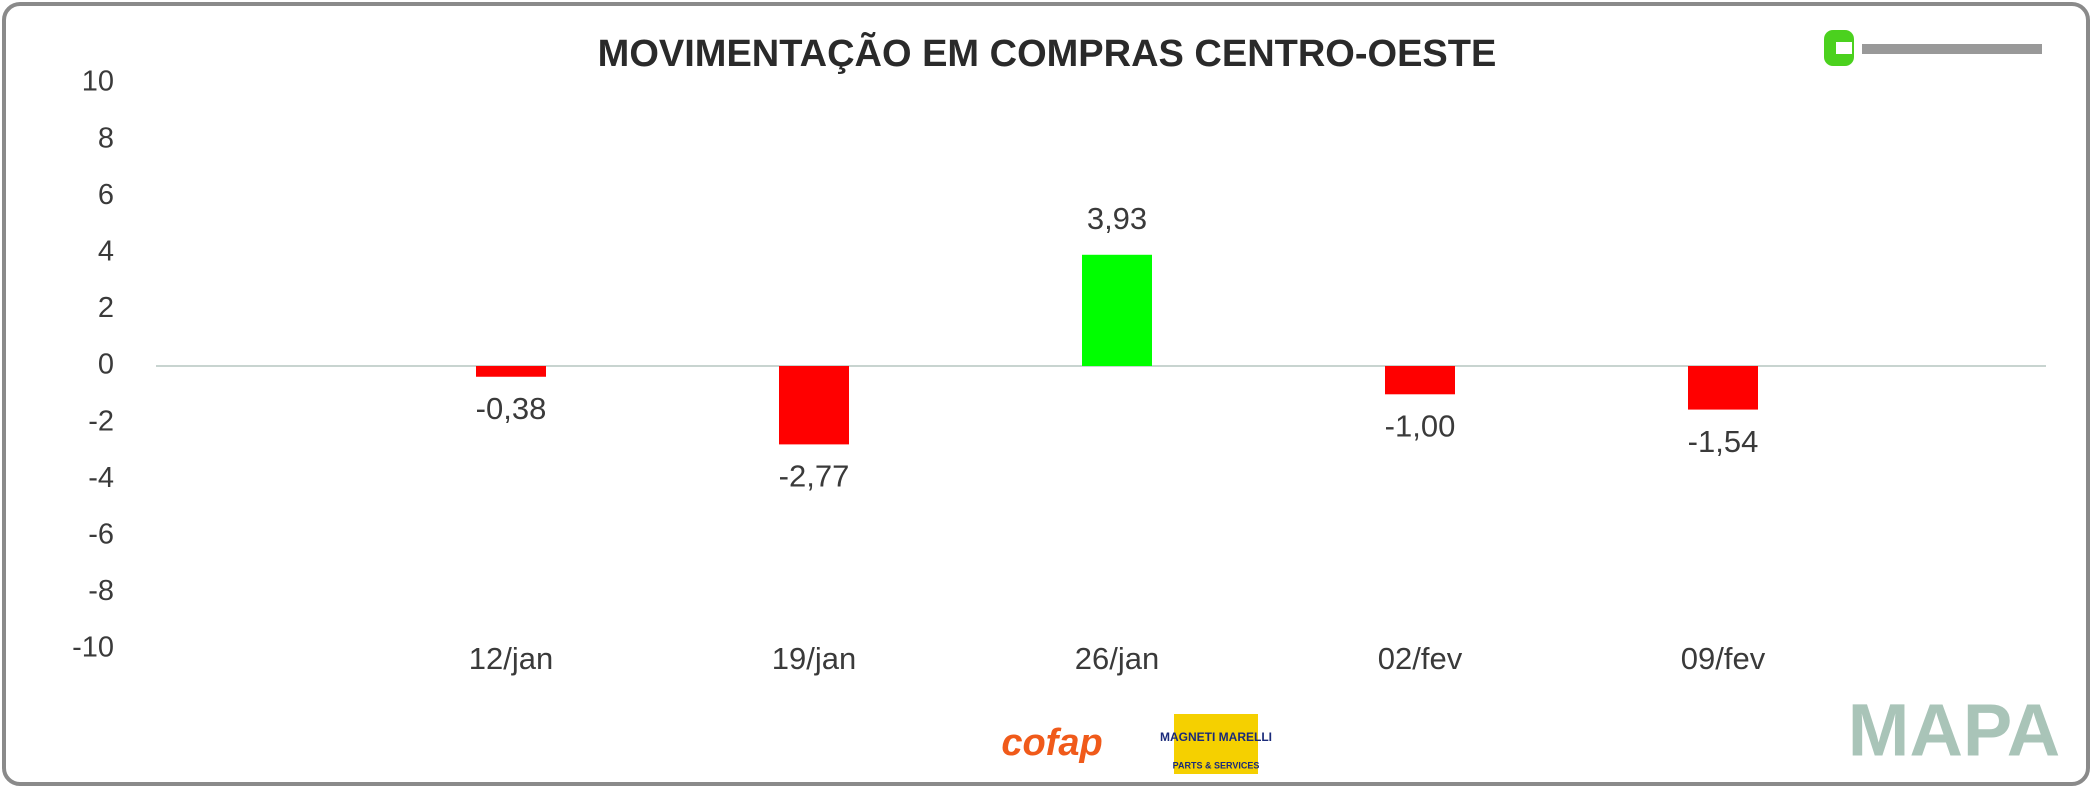 This screenshot has width=2094, height=790. Describe the element at coordinates (98, 82) in the screenshot. I see `y-tick-label: 10` at that location.